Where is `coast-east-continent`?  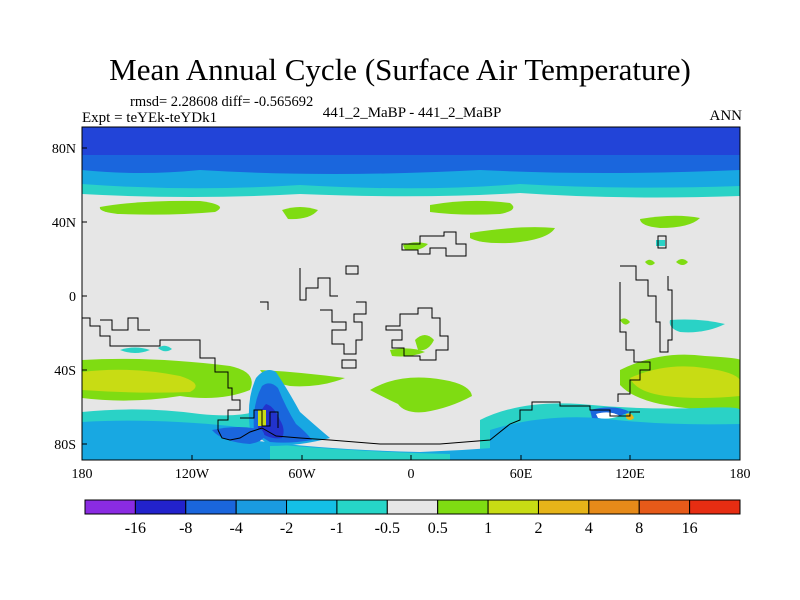 coast-east-continent is located at coordinates (646, 309).